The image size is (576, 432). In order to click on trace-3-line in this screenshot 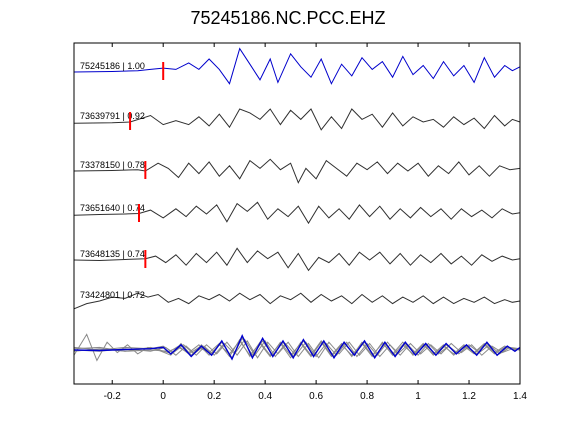, I will do `click(297, 171)`.